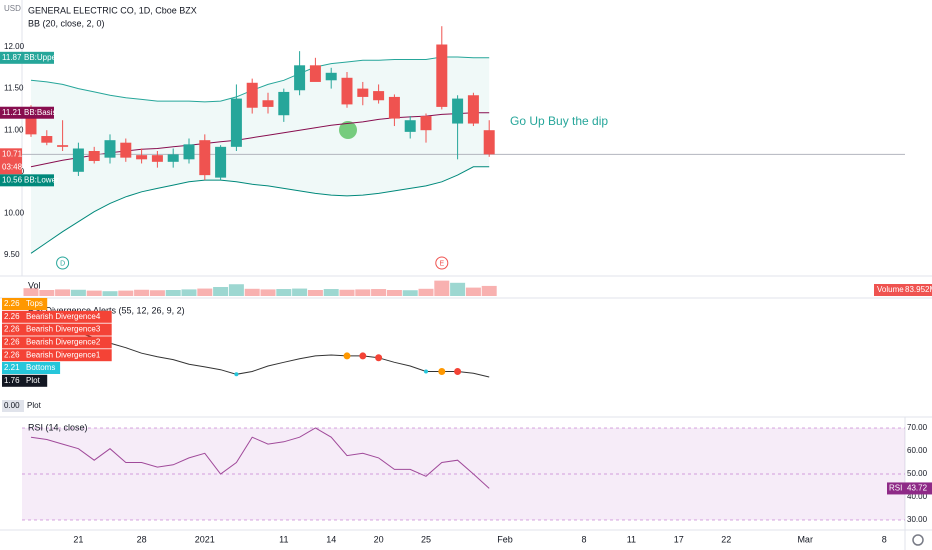 This screenshot has height=550, width=932. Describe the element at coordinates (41, 57) in the screenshot. I see `series-tag-name: BB:Upper` at that location.